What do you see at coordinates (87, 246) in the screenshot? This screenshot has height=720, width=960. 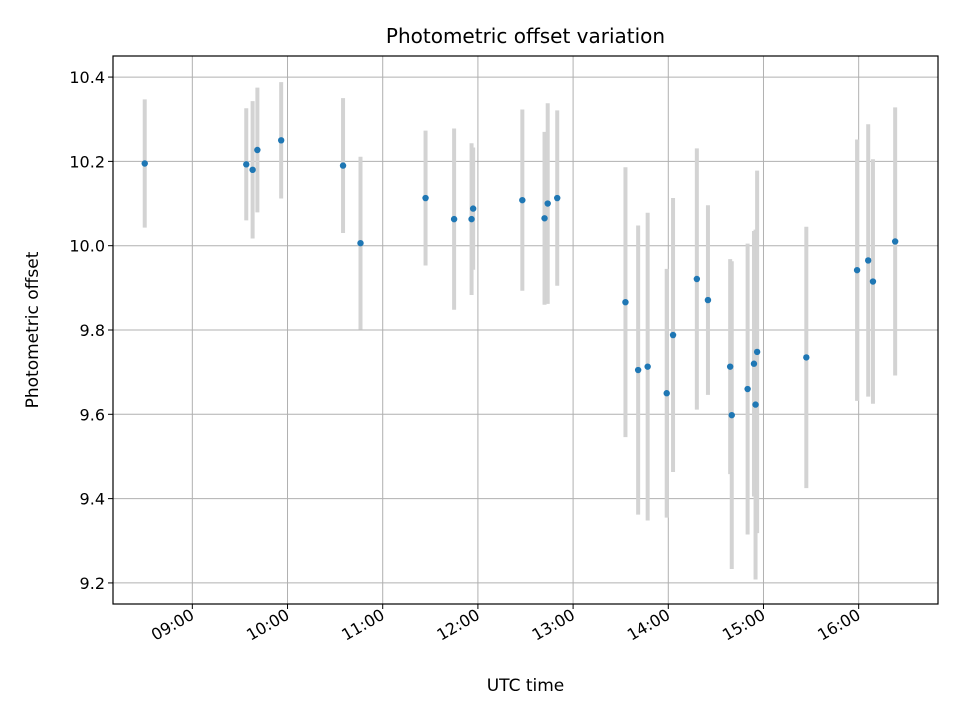 I see `y-tick-label: 10.0` at bounding box center [87, 246].